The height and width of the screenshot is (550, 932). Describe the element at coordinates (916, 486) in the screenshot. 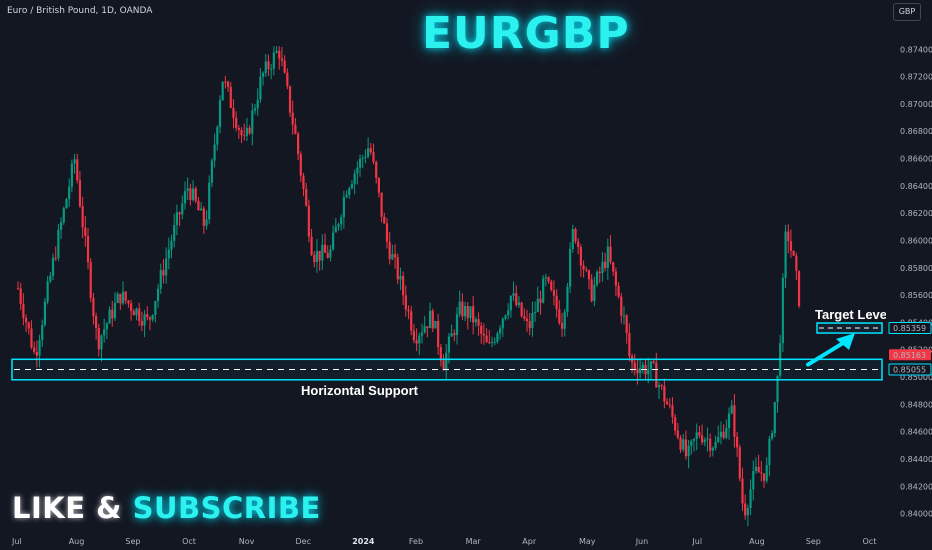

I see `price-tick-label: 0.84200` at that location.